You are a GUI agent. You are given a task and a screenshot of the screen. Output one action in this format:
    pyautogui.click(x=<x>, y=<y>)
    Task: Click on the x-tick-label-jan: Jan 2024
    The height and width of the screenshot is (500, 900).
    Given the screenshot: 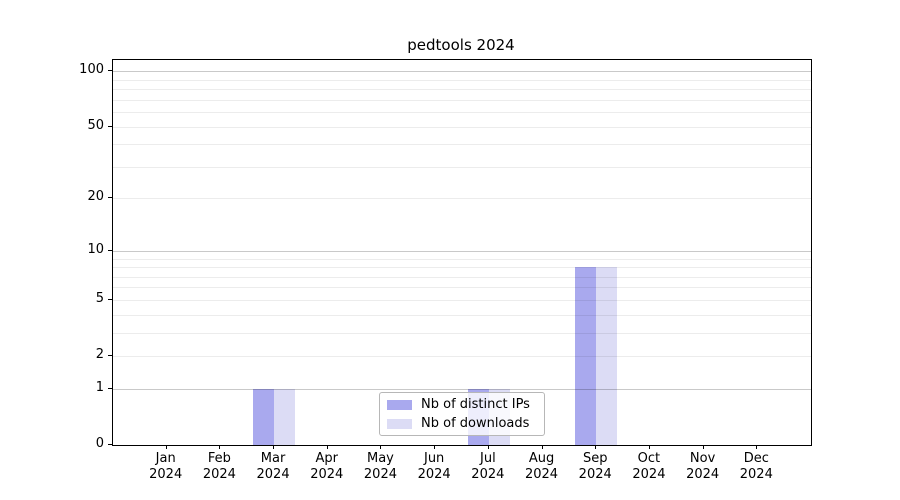 What is the action you would take?
    pyautogui.click(x=166, y=467)
    